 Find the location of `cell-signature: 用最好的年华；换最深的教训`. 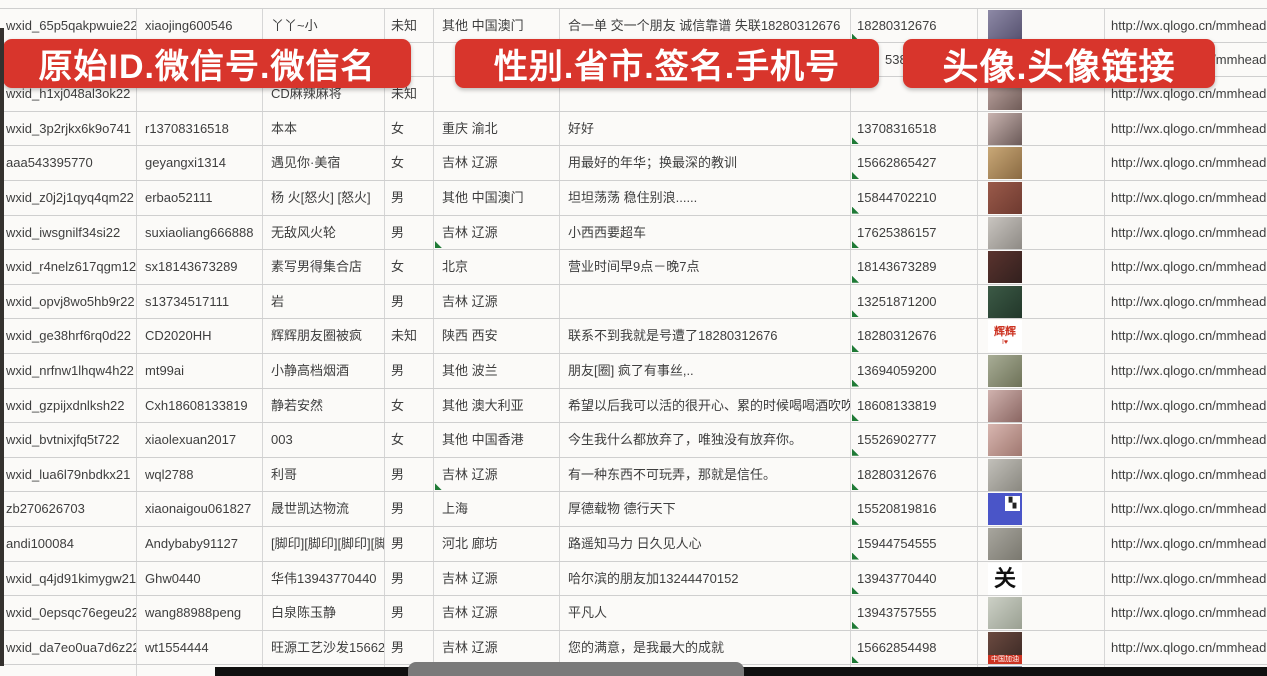

cell-signature: 用最好的年华；换最深的教训 is located at coordinates (705, 163).